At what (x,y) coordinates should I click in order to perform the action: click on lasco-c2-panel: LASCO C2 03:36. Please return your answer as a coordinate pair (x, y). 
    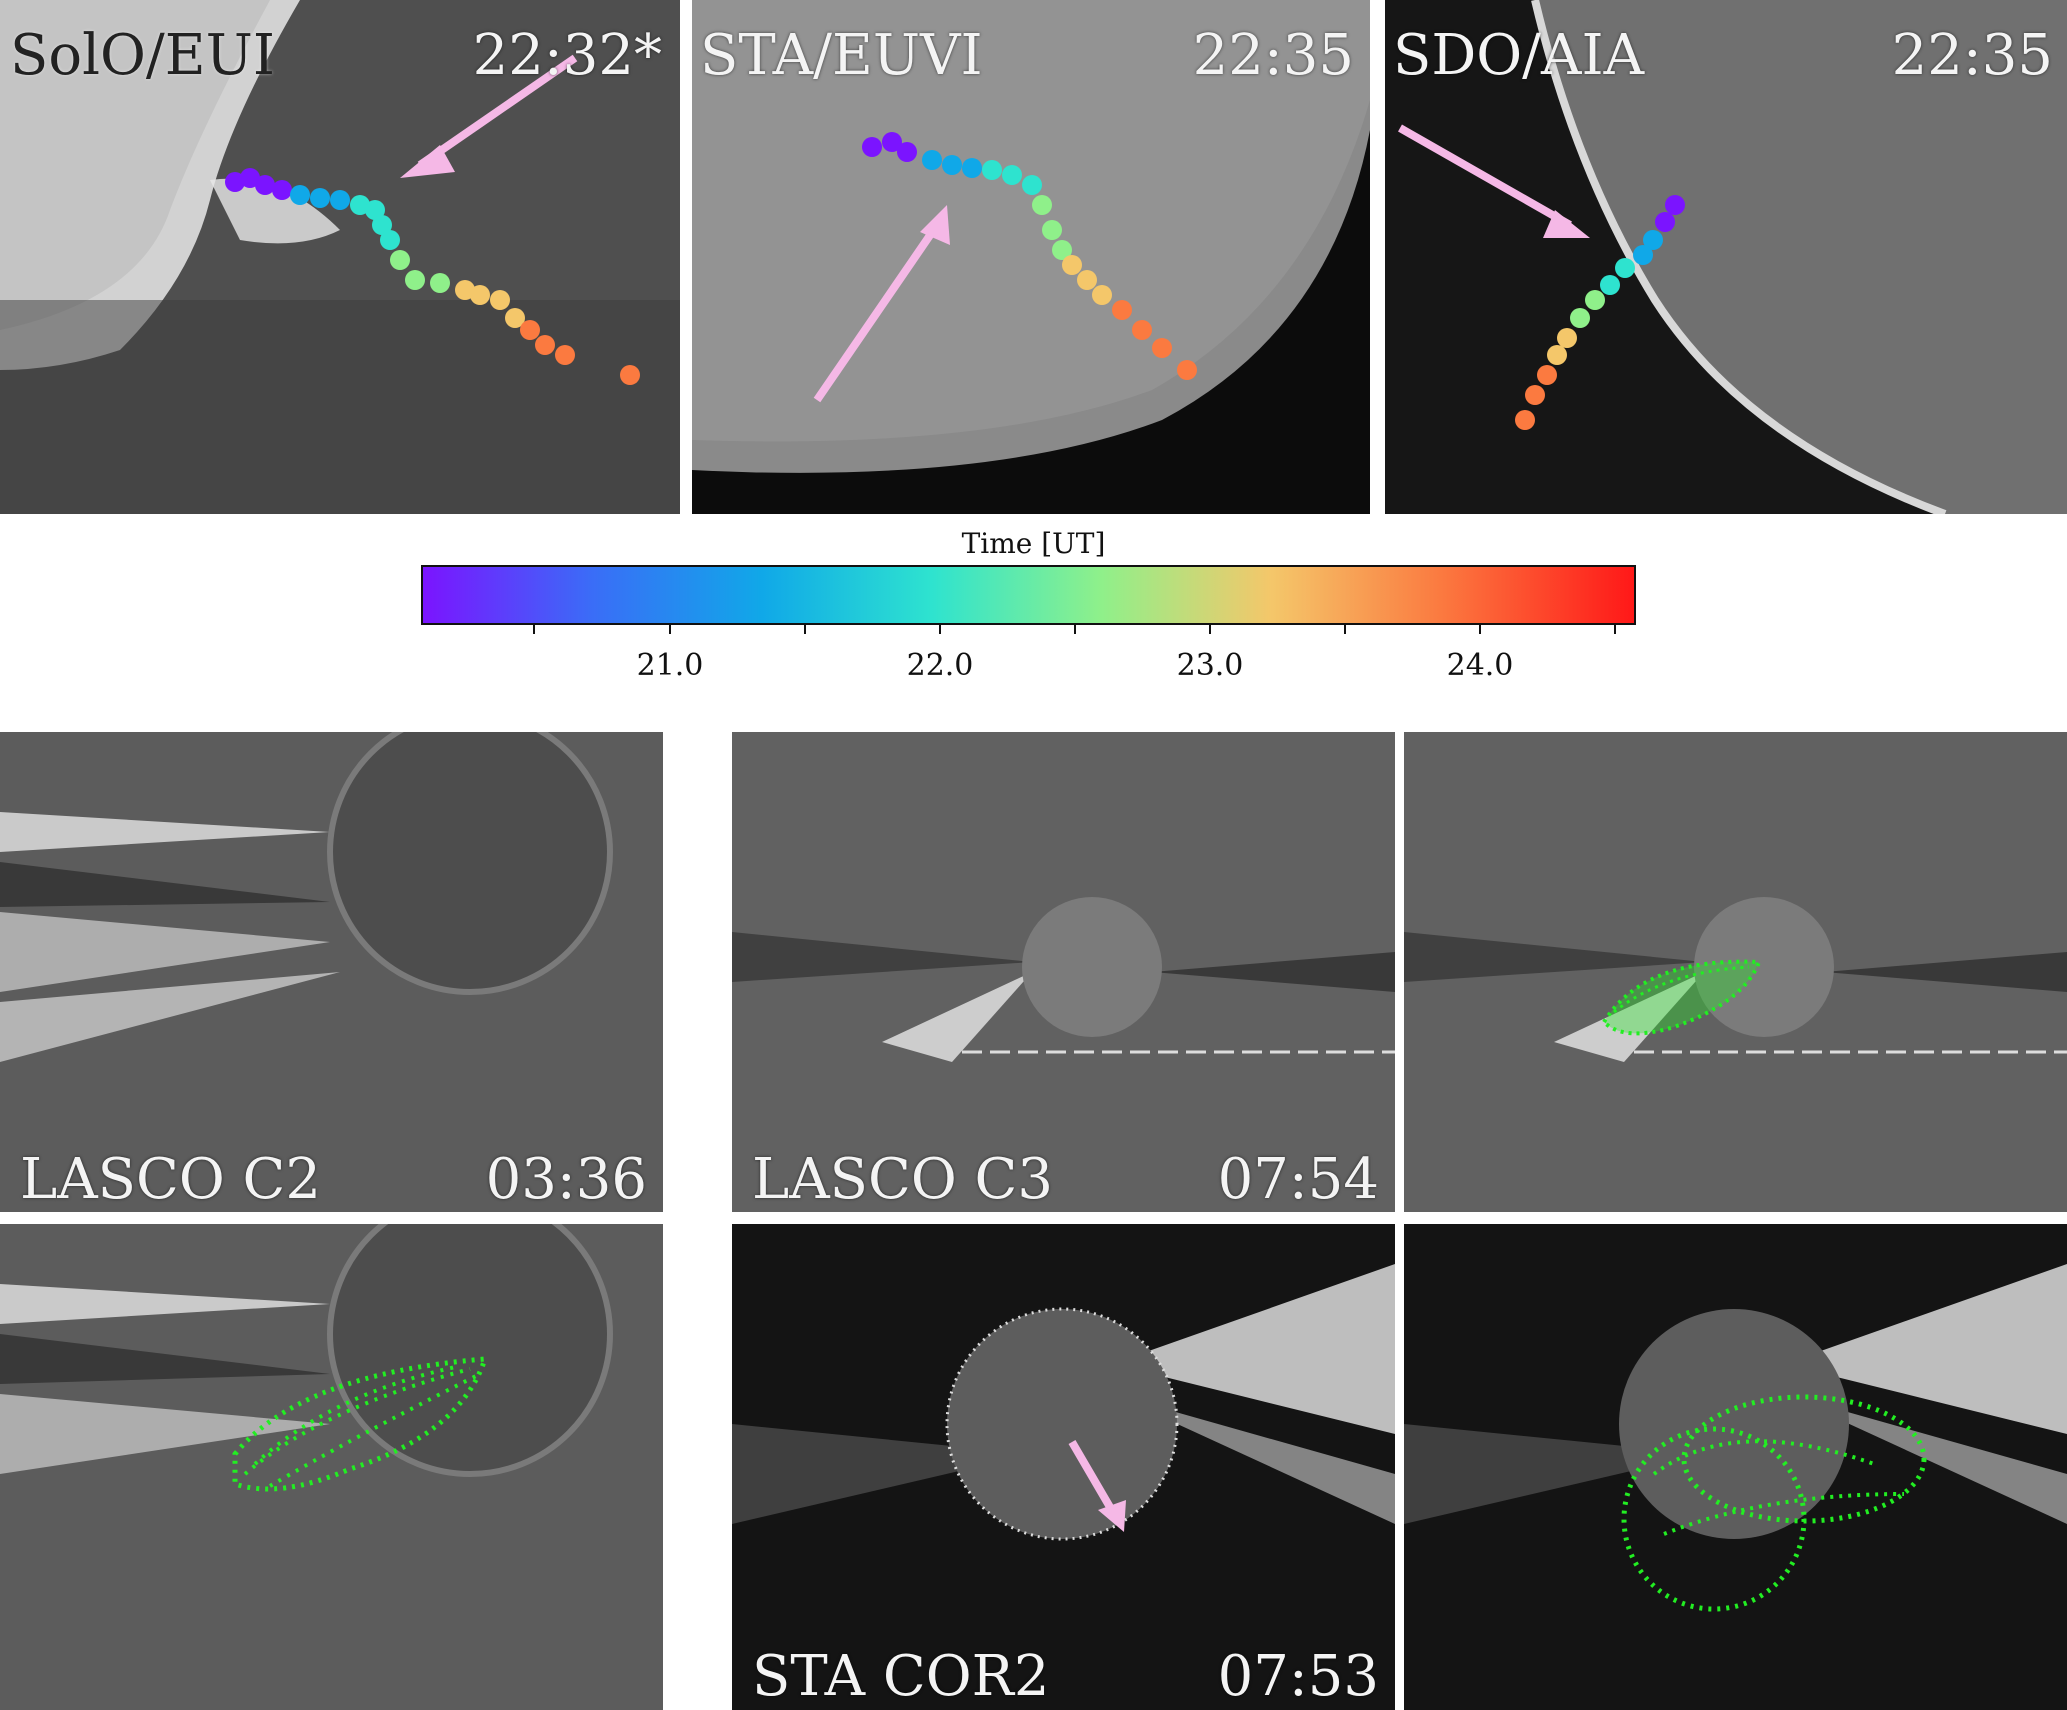
    Looking at the image, I should click on (331, 972).